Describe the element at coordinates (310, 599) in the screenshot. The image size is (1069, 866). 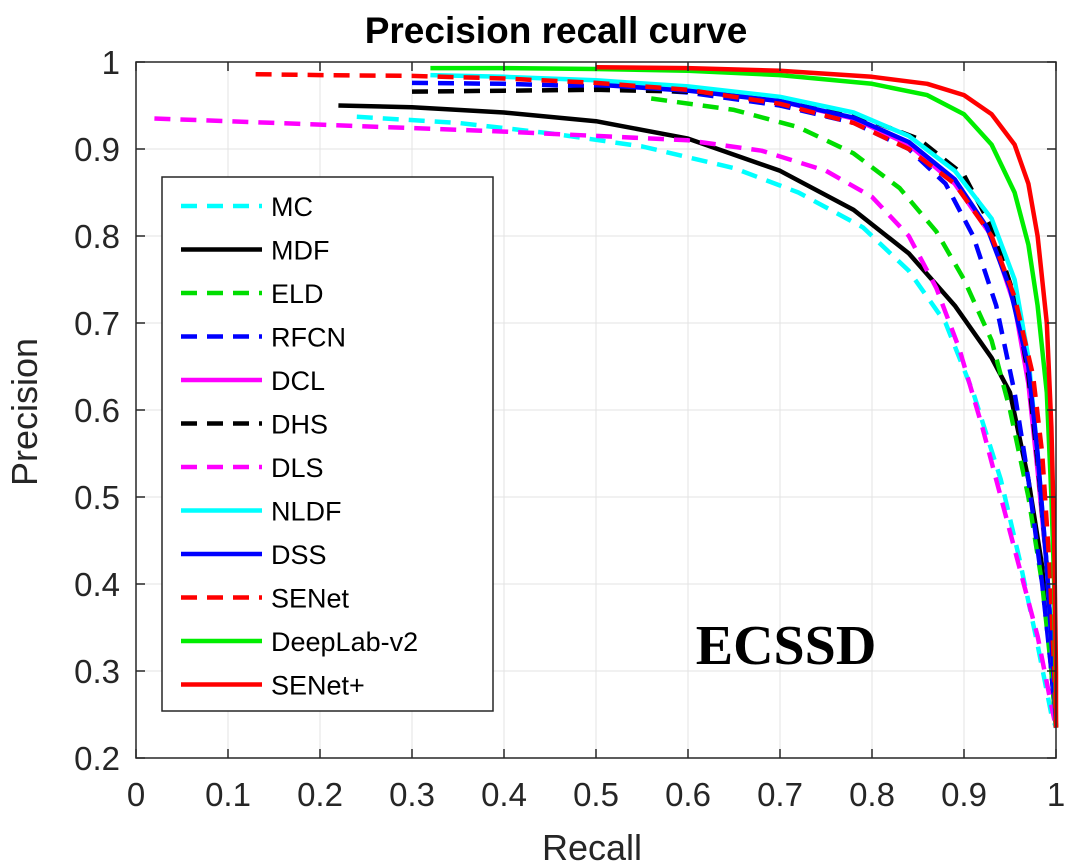
I see `legend-label: SENet` at that location.